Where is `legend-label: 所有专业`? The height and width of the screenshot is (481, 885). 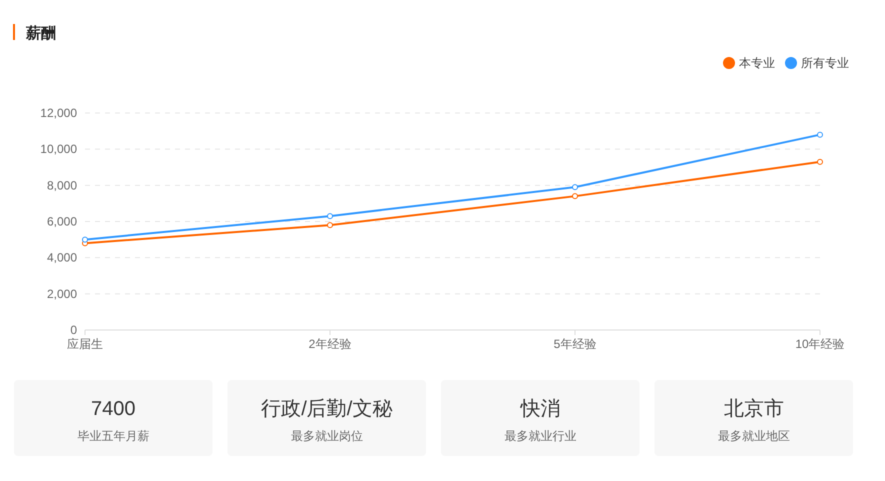 legend-label: 所有专业 is located at coordinates (825, 63).